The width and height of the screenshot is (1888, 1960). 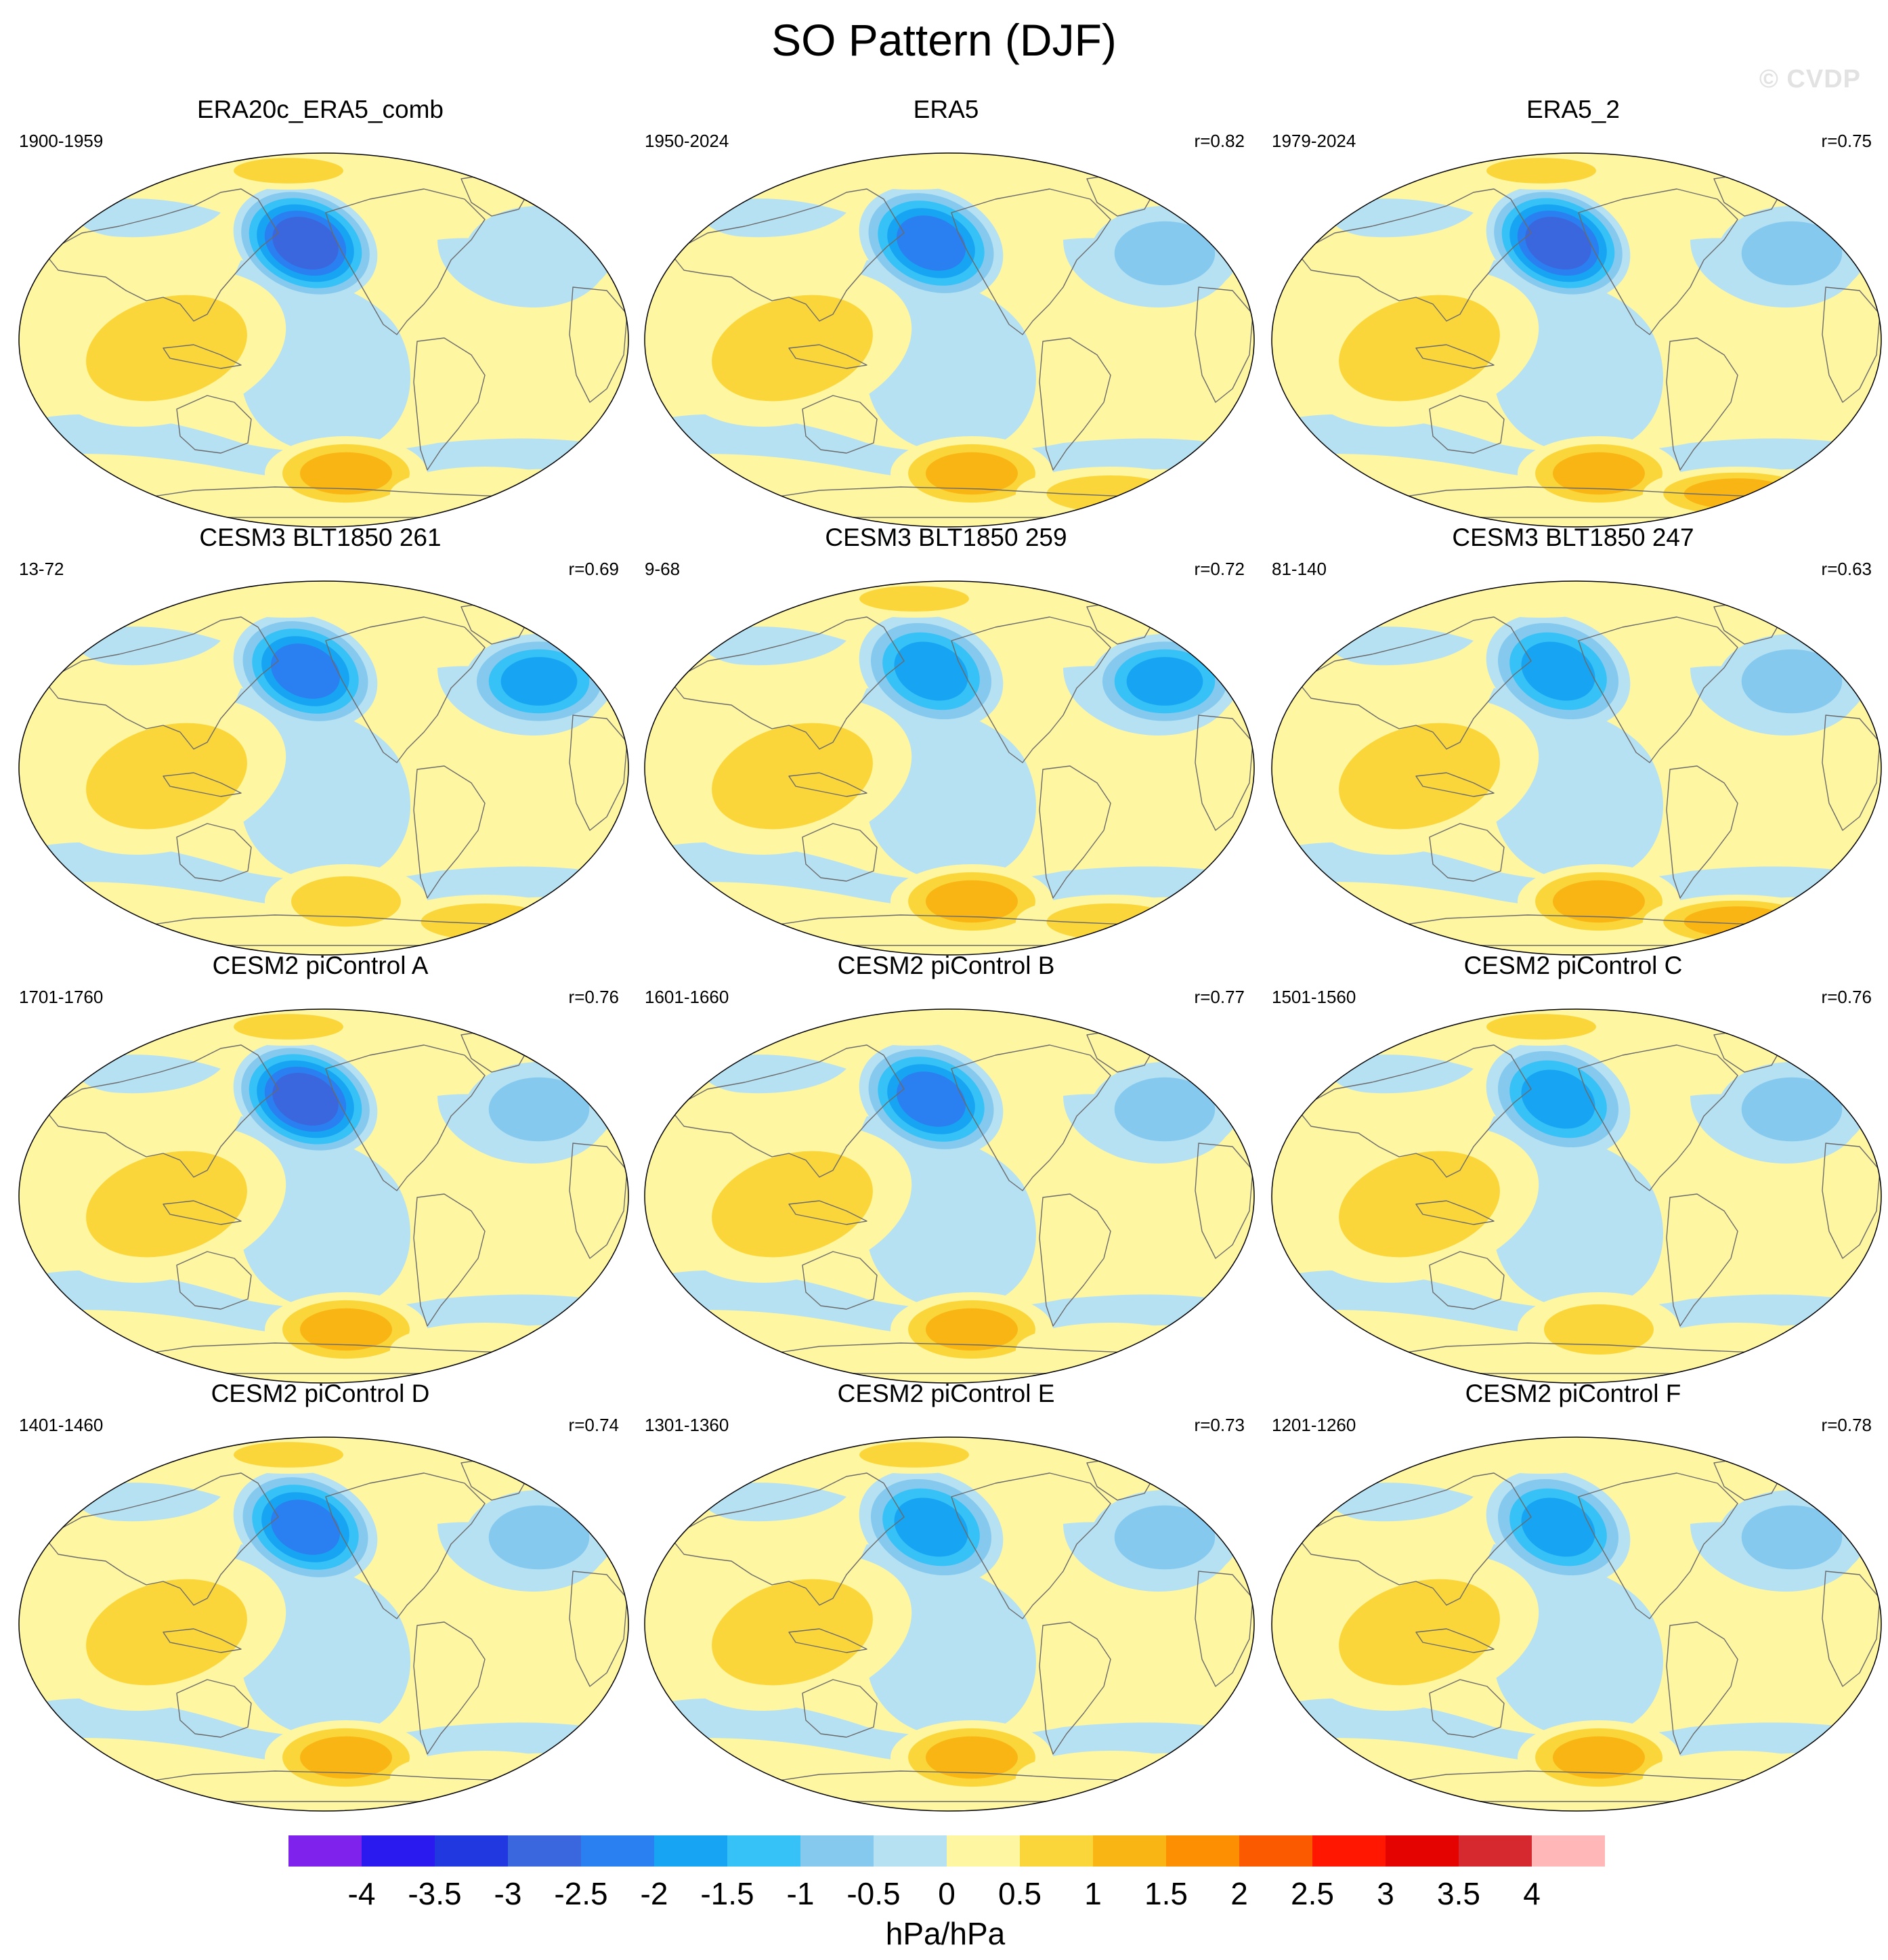 I want to click on map-panel: CESM2 piControl A 1701-1760 r=0.76, so click(x=320, y=1167).